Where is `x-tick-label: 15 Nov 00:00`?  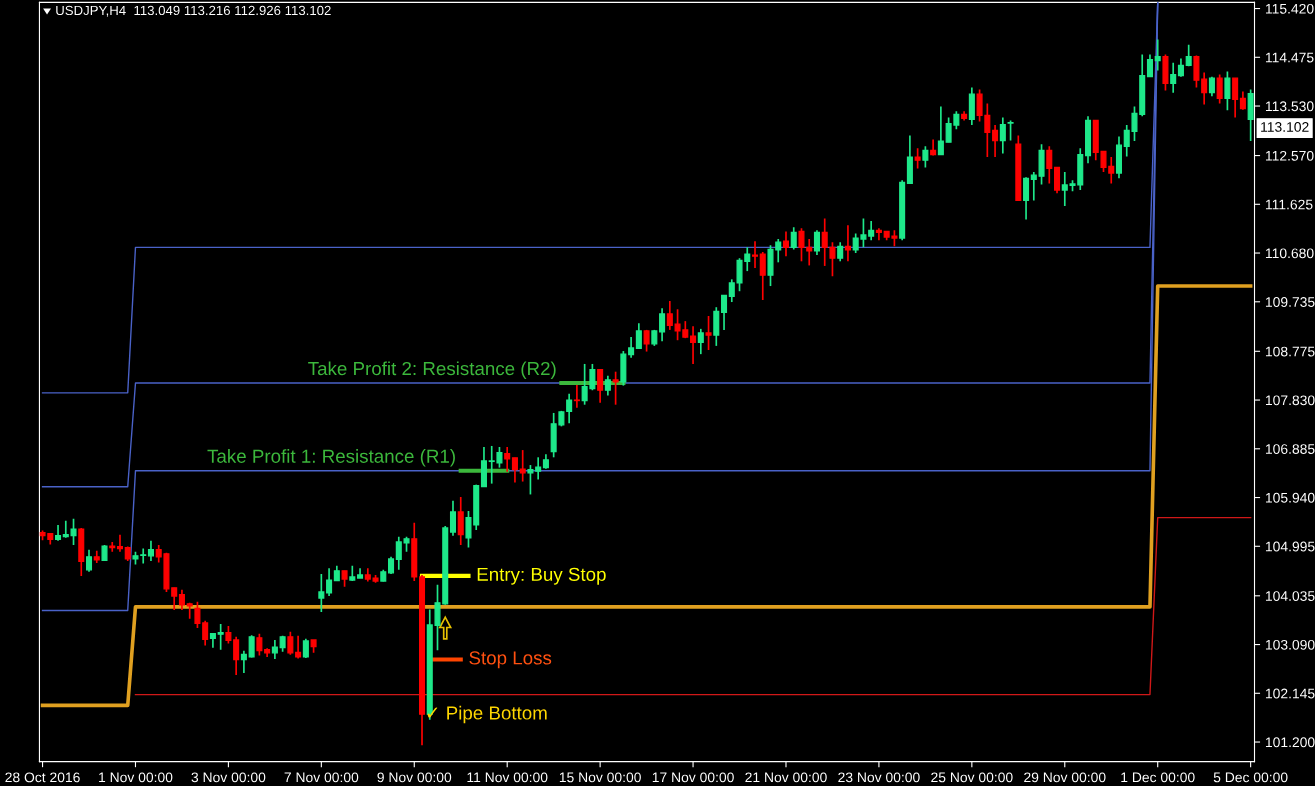
x-tick-label: 15 Nov 00:00 is located at coordinates (600, 777).